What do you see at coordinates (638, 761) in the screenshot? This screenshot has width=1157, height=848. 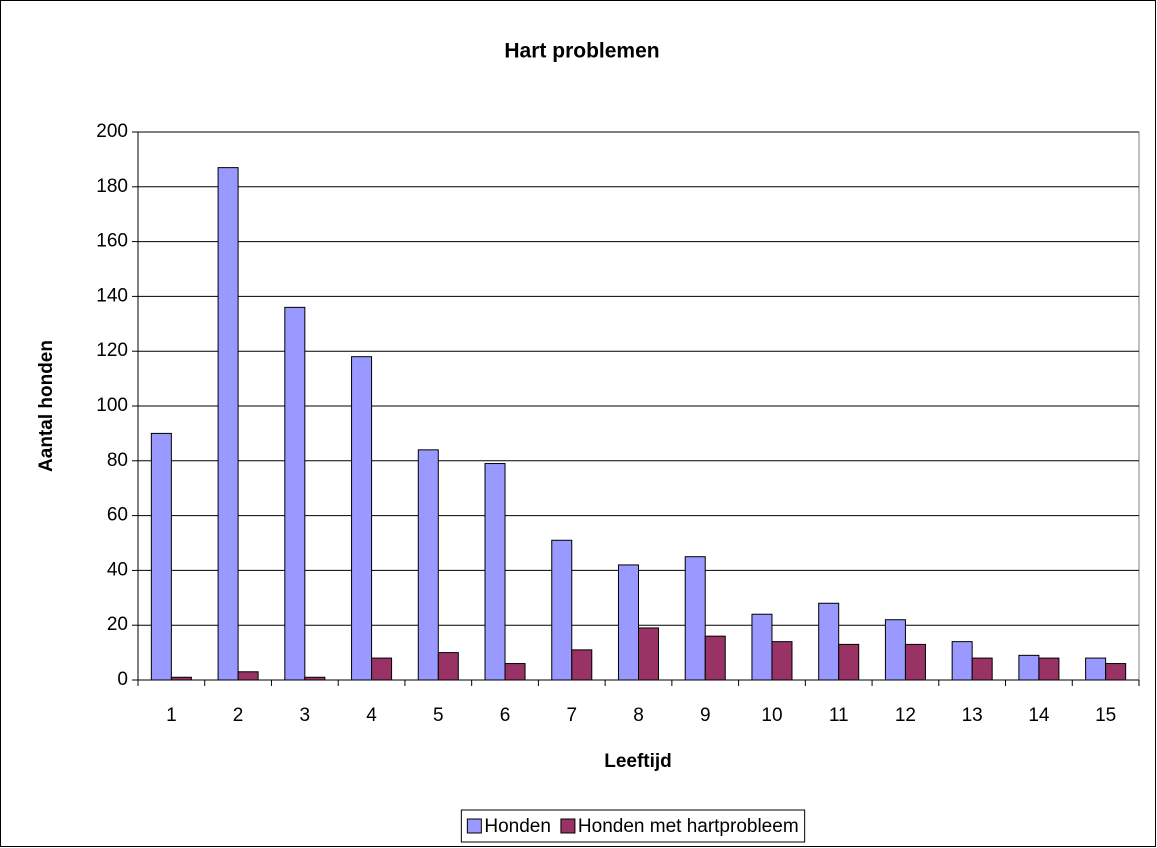 I see `x-axis-label: Leeftijd` at bounding box center [638, 761].